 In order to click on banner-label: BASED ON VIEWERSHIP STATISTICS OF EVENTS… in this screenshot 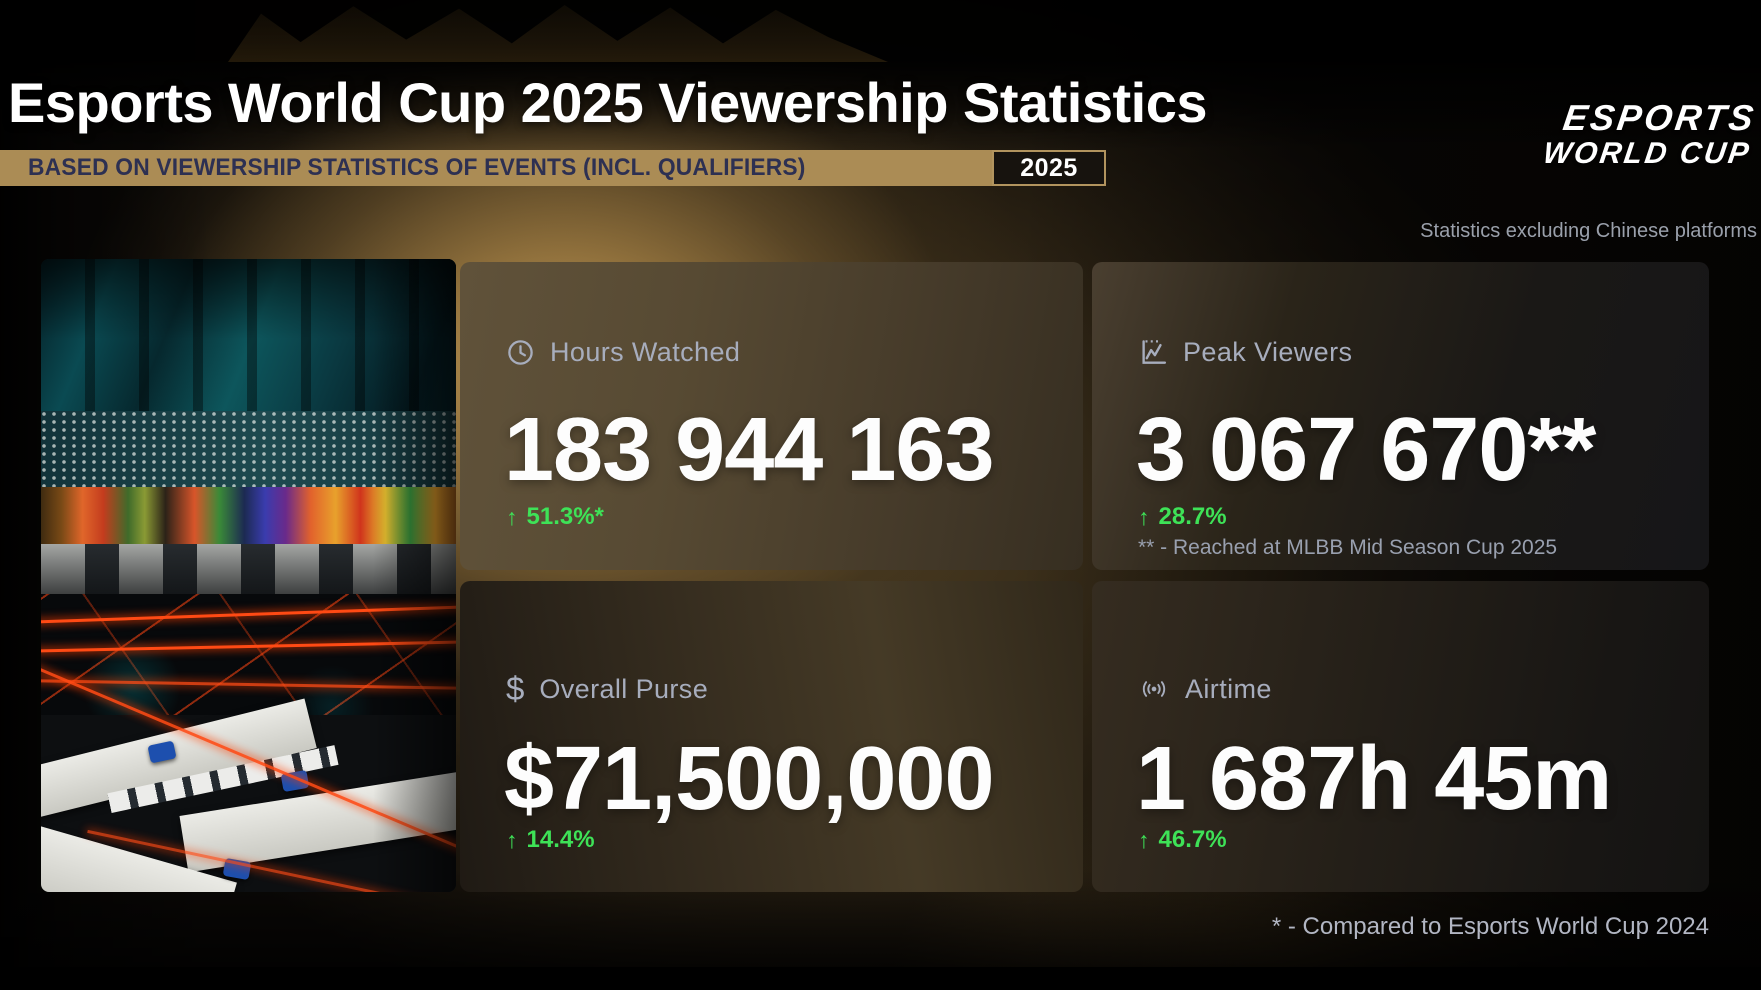, I will do `click(417, 167)`.